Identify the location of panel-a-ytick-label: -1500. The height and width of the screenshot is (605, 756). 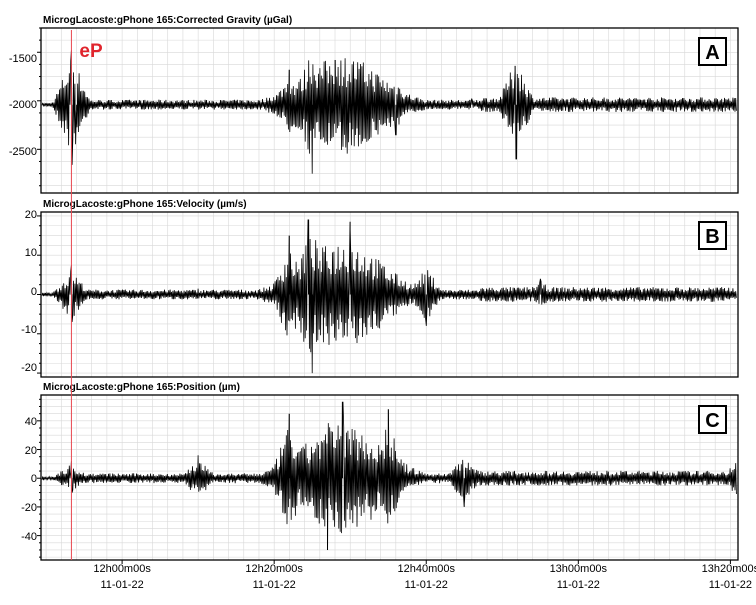
(23, 59).